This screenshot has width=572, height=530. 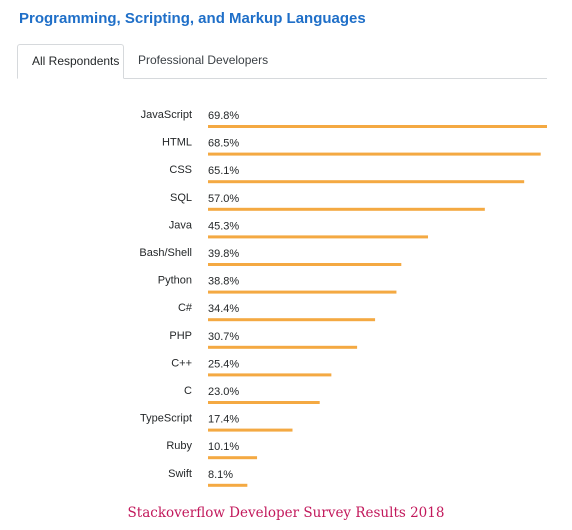 I want to click on category-label-javascript: JavaScript, so click(x=166, y=115).